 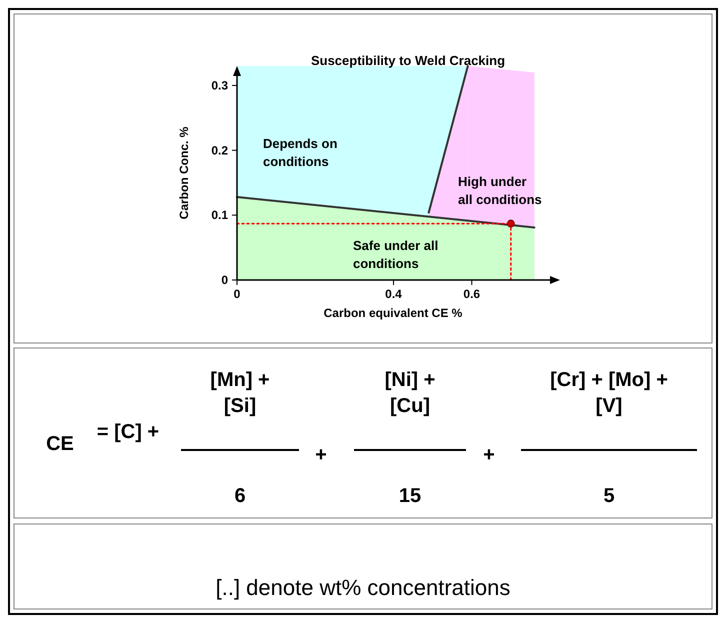 What do you see at coordinates (609, 496) in the screenshot?
I see `text: 5` at bounding box center [609, 496].